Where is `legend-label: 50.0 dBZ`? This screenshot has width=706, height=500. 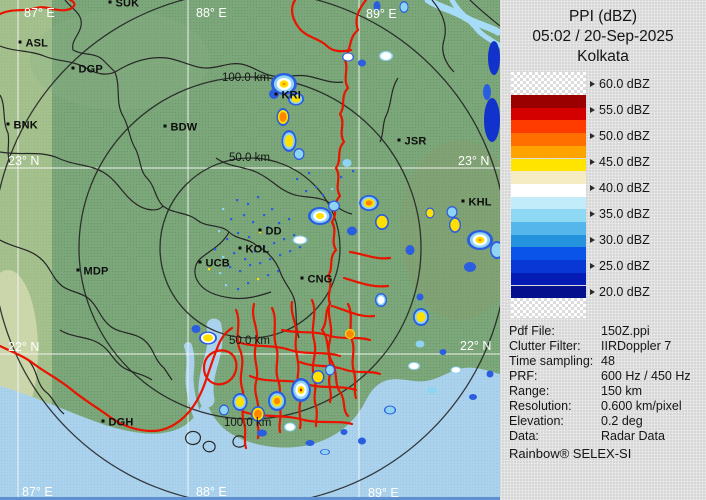 legend-label: 50.0 dBZ is located at coordinates (620, 136).